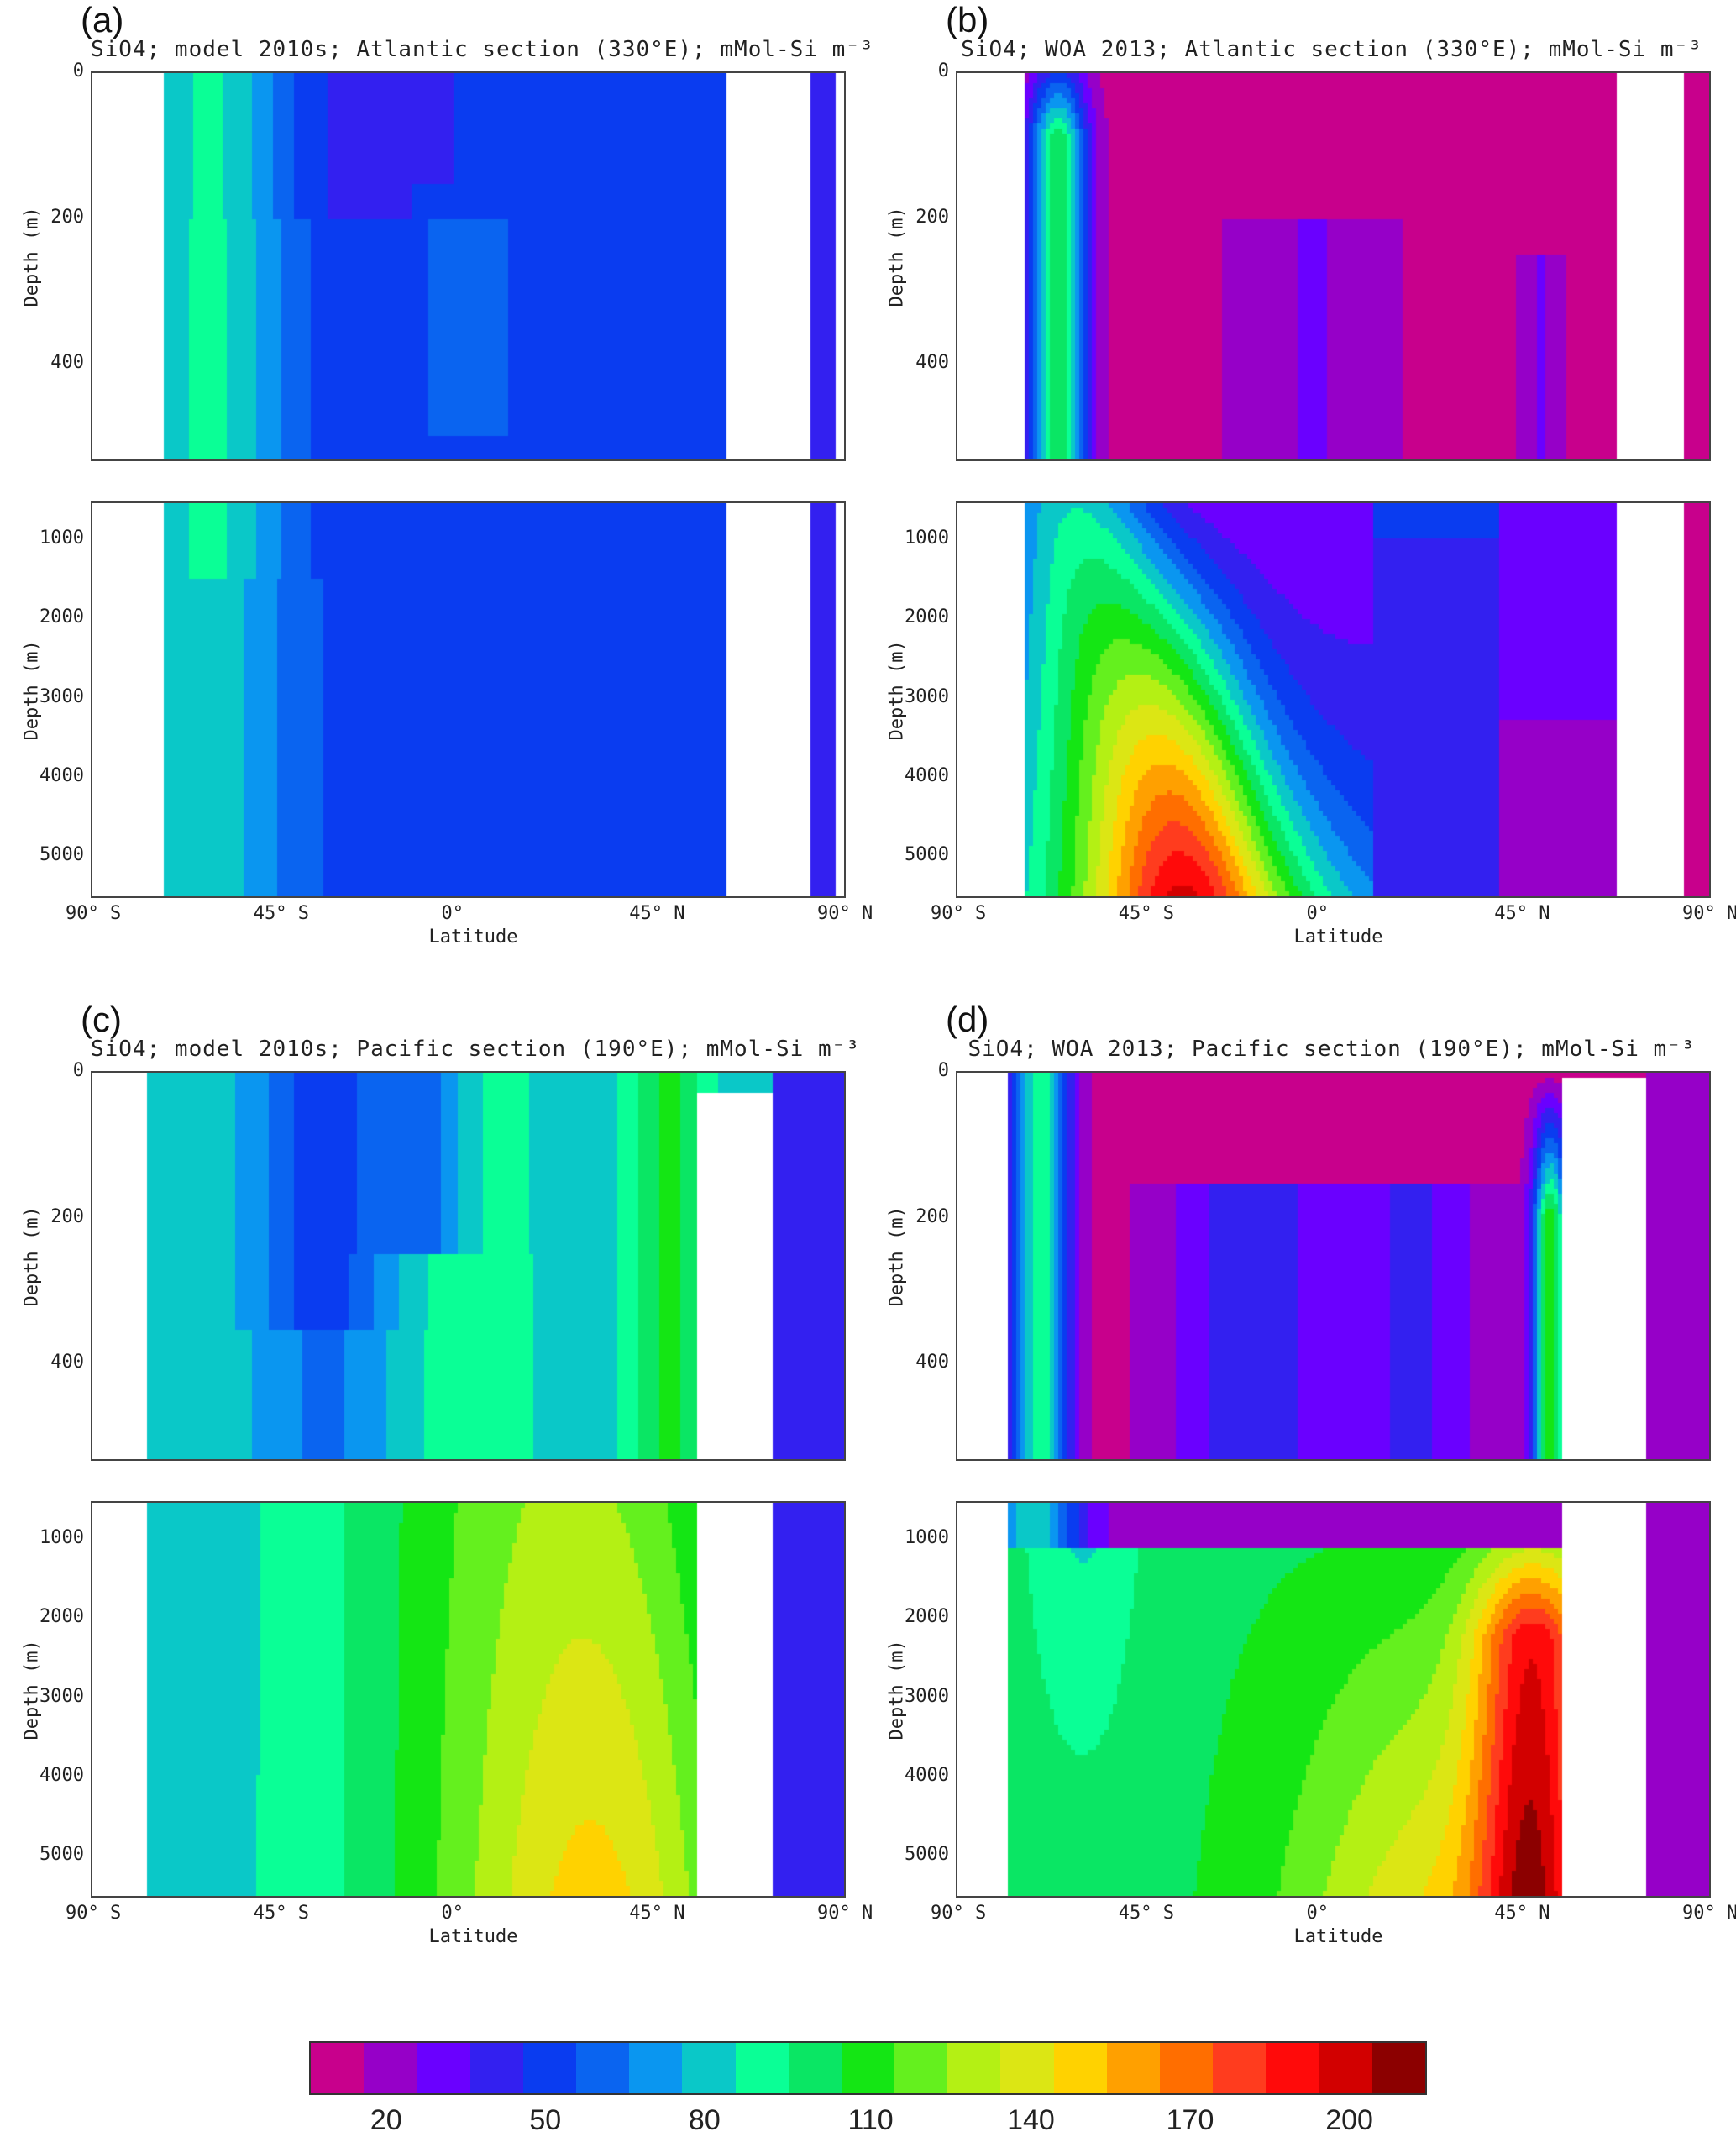  I want to click on panel-label: (a), so click(102, 19).